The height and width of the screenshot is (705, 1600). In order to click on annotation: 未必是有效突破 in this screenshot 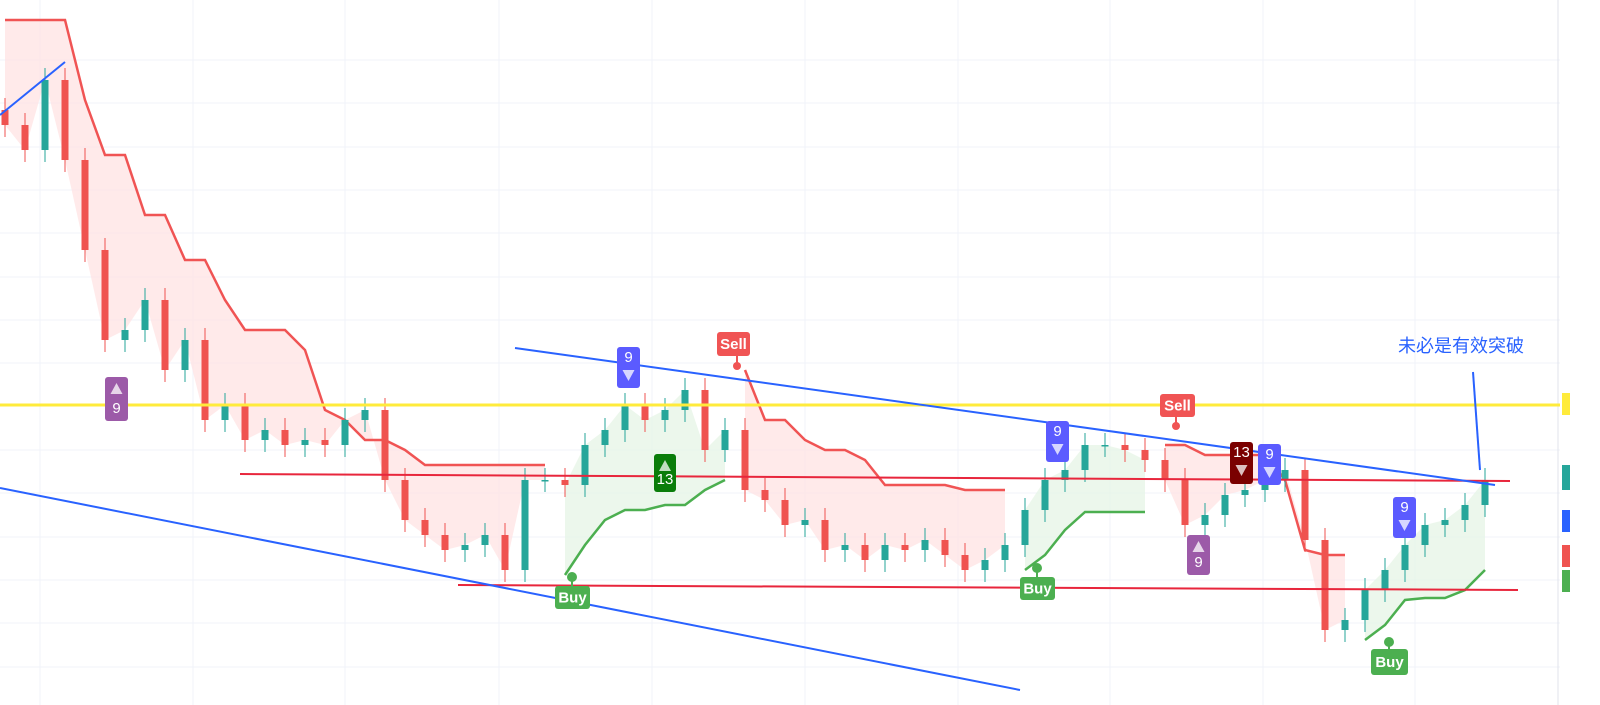, I will do `click(1461, 346)`.